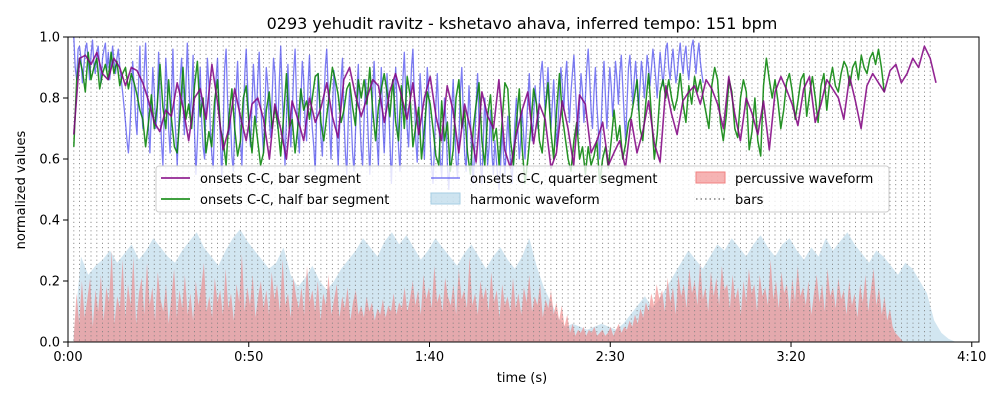  I want to click on legend-label-percussive: percussive waveform, so click(804, 179).